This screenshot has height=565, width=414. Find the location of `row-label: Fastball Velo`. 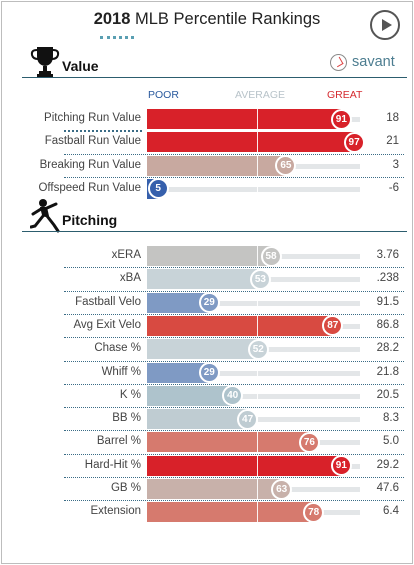

row-label: Fastball Velo is located at coordinates (108, 301).